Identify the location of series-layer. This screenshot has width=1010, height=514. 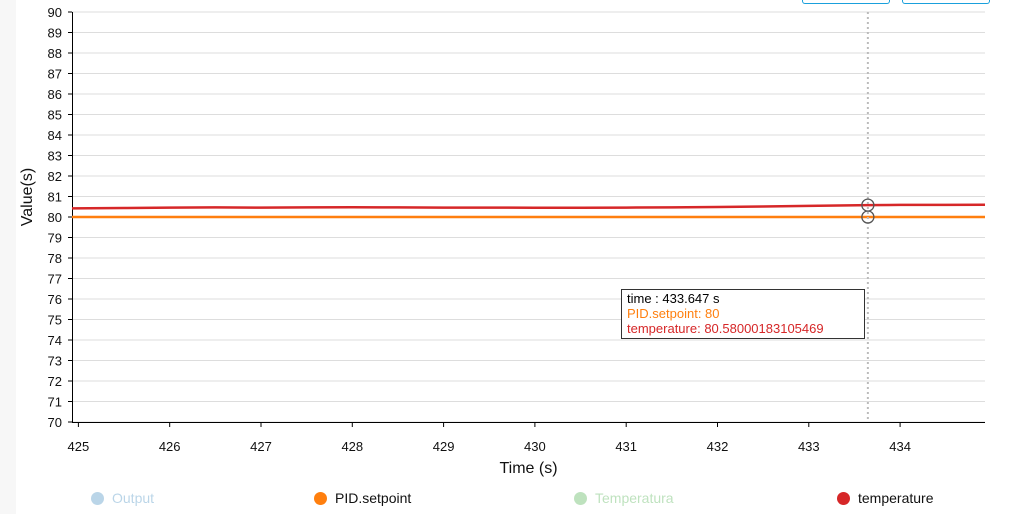
(528, 211).